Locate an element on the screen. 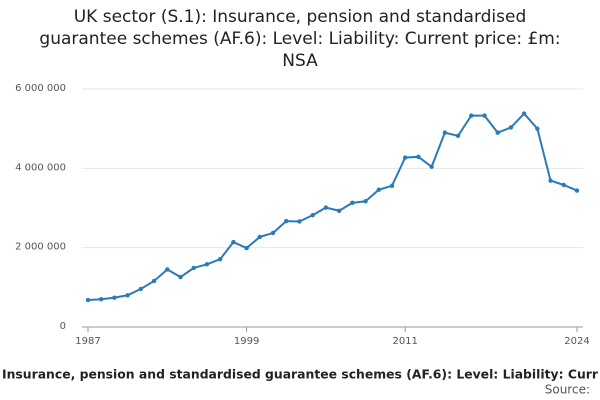  x-tick-label: 2024 is located at coordinates (576, 341).